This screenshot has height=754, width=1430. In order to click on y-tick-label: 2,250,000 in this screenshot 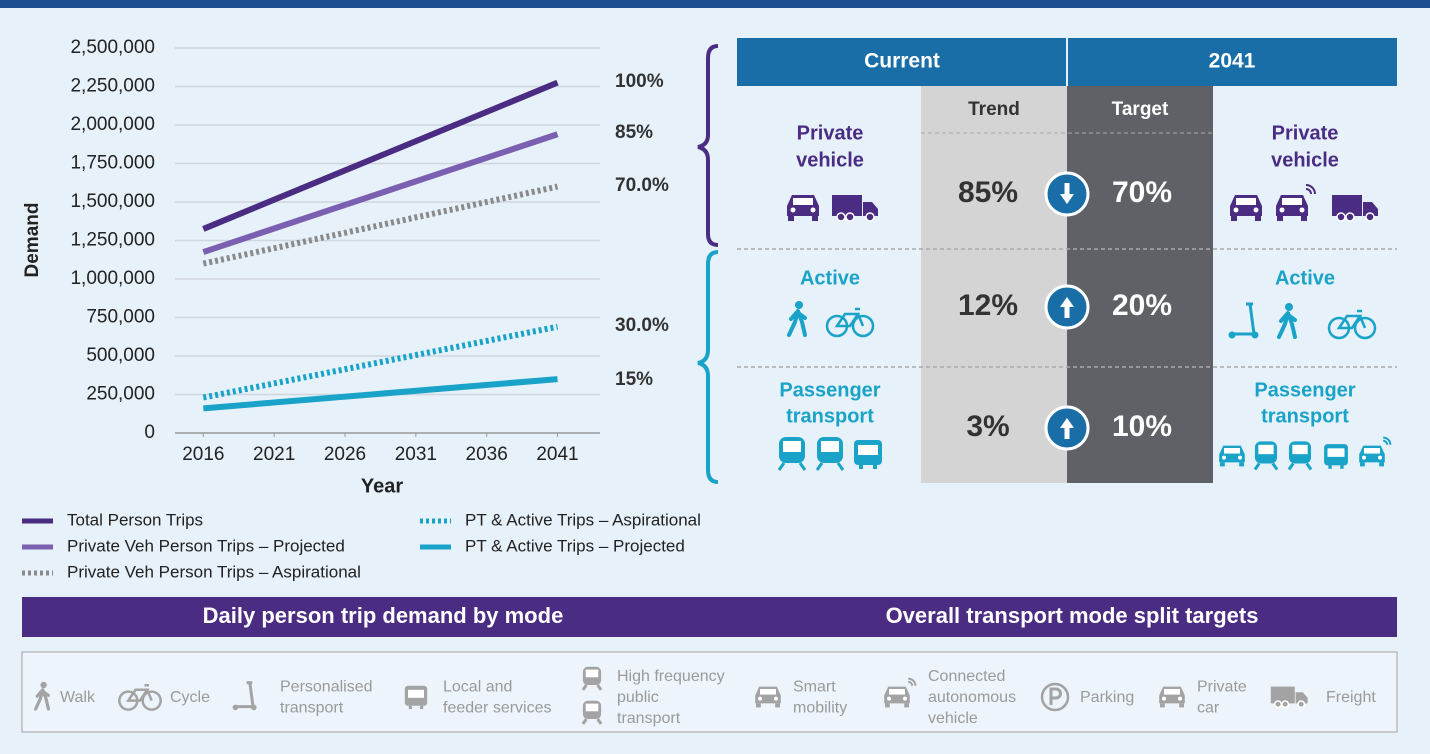, I will do `click(112, 86)`.